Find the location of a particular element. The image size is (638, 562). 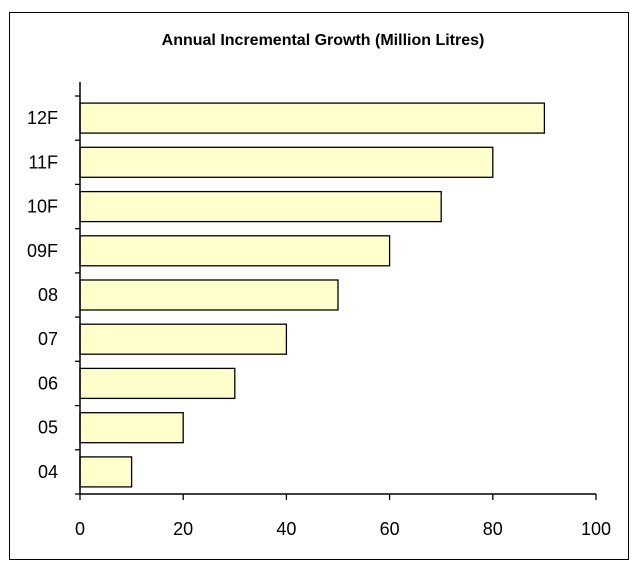

bar-09F is located at coordinates (235, 251).